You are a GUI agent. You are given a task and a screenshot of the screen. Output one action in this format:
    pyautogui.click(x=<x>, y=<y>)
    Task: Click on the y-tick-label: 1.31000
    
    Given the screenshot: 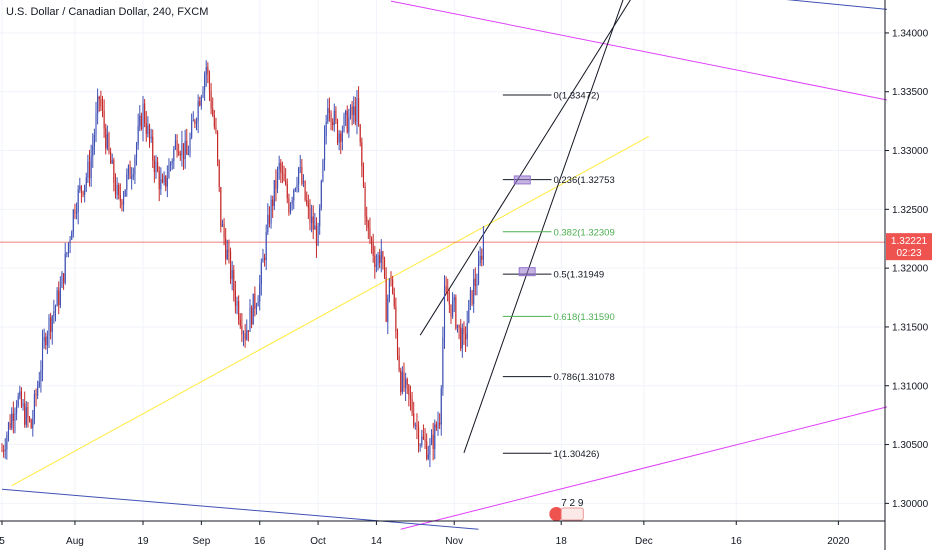 What is the action you would take?
    pyautogui.click(x=910, y=386)
    